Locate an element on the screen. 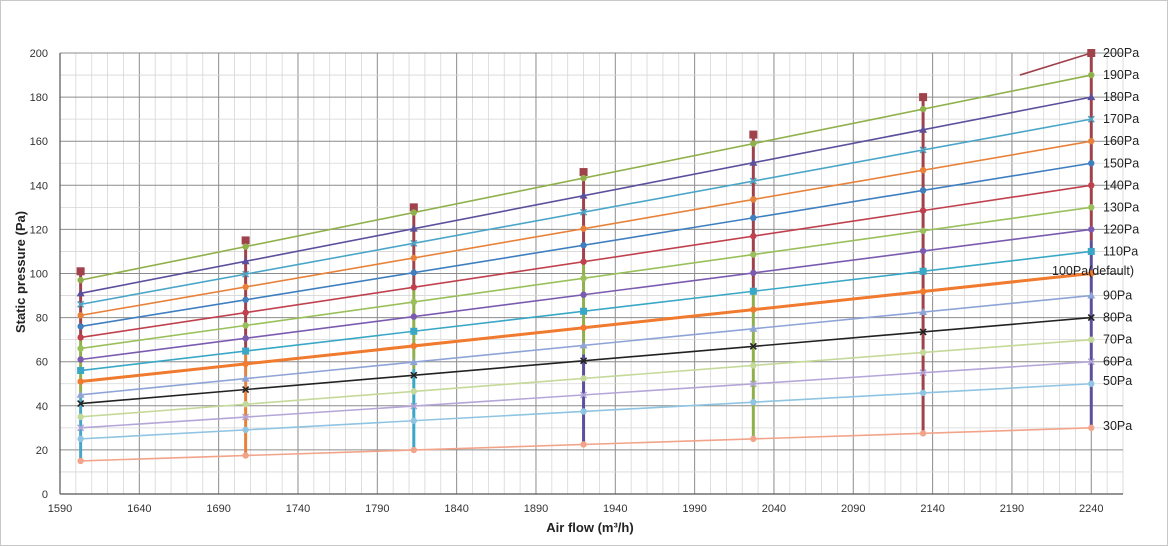  x-tick-label: 1990 is located at coordinates (694, 509).